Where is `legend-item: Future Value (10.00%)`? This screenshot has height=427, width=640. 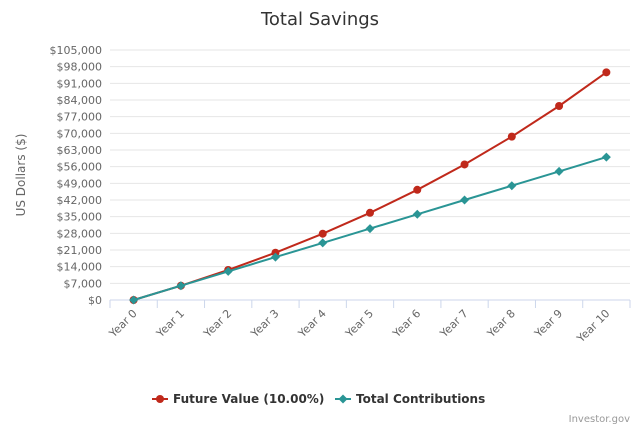
legend-item: Future Value (10.00%) is located at coordinates (238, 399).